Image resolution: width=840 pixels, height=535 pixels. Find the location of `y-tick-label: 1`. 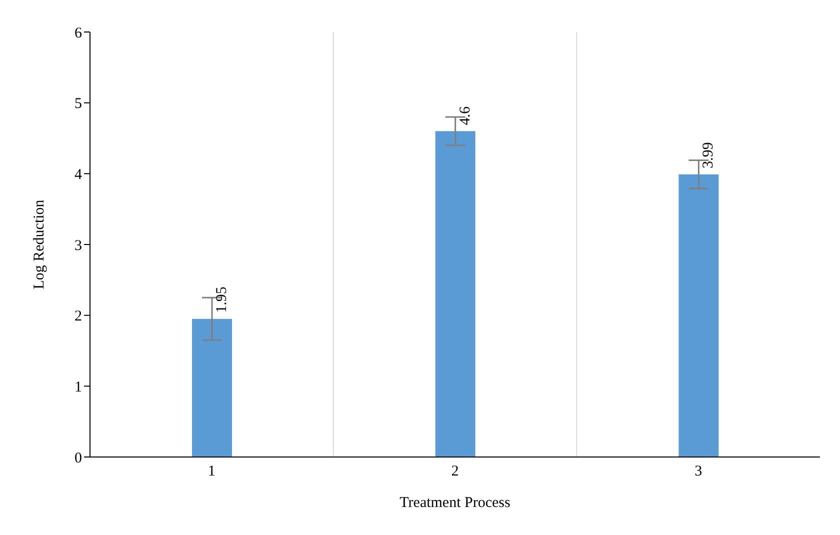

y-tick-label: 1 is located at coordinates (78, 387).